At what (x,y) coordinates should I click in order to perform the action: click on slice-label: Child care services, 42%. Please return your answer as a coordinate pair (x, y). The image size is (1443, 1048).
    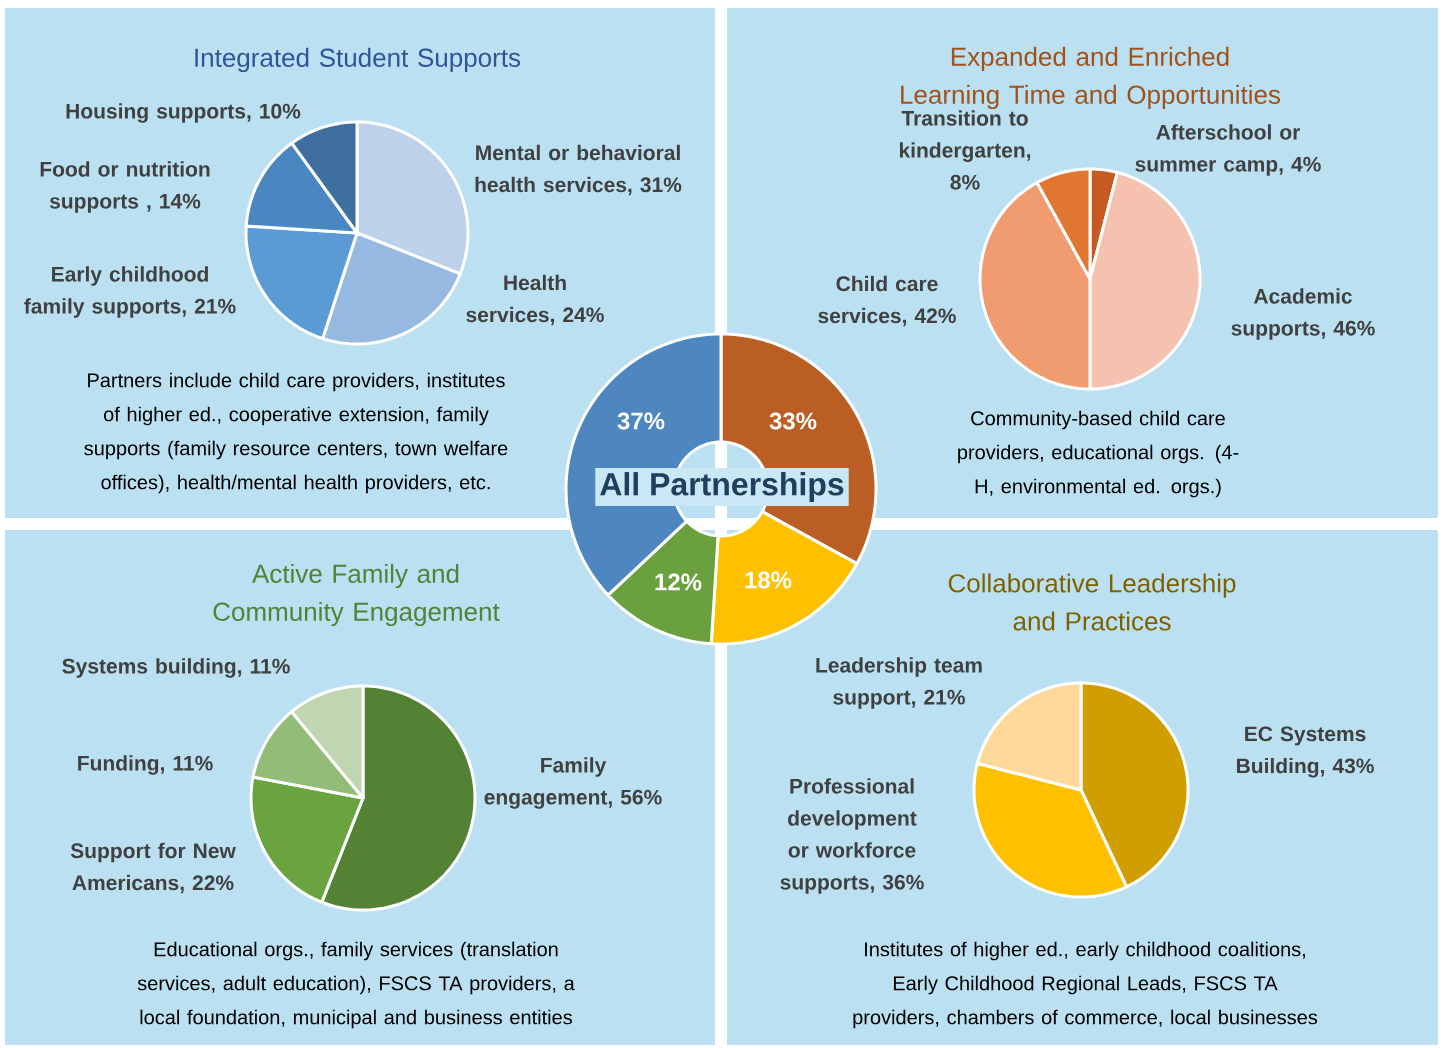
    Looking at the image, I should click on (887, 301).